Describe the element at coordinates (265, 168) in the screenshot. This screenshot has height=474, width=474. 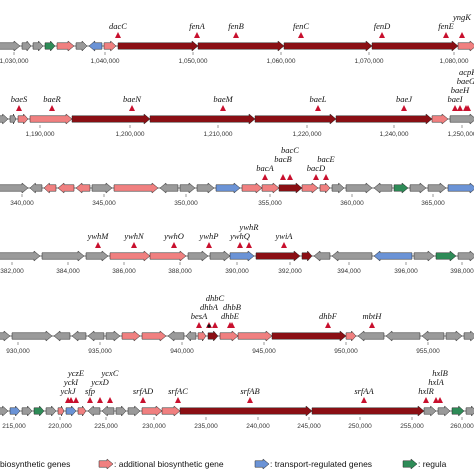
I see `gene-label: bacA` at that location.